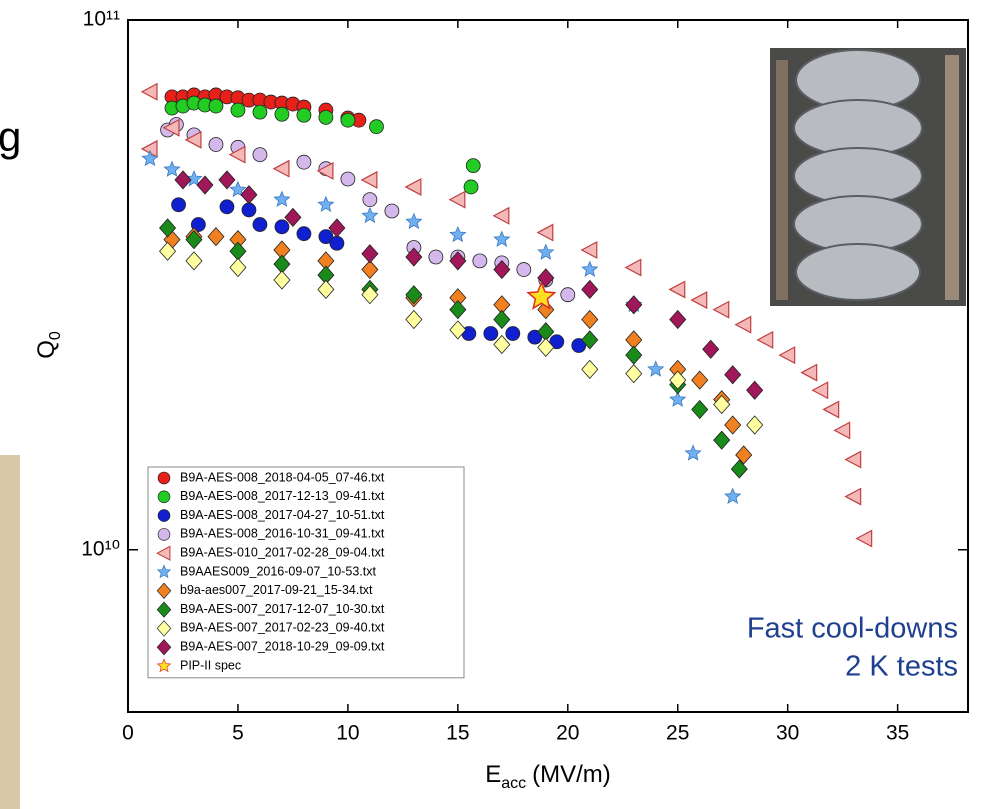 Image resolution: width=984 pixels, height=809 pixels. What do you see at coordinates (493, 774) in the screenshot?
I see `x-axis-label-main: E` at bounding box center [493, 774].